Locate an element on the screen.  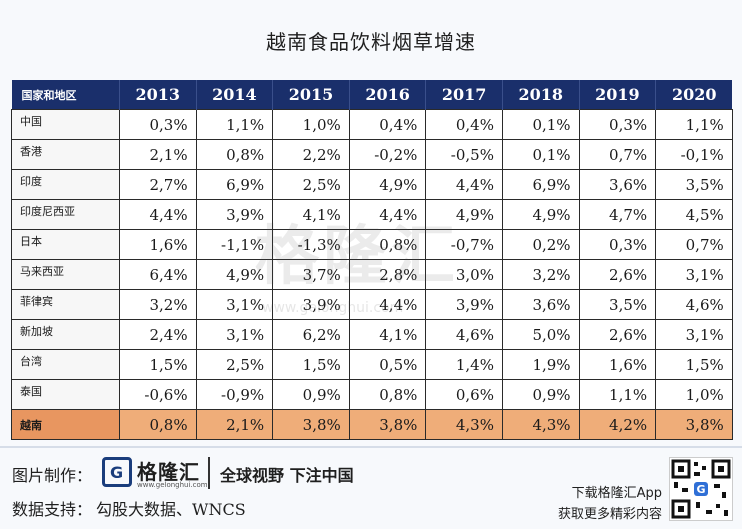
growth-value-cell: 3,5% is located at coordinates (694, 184).